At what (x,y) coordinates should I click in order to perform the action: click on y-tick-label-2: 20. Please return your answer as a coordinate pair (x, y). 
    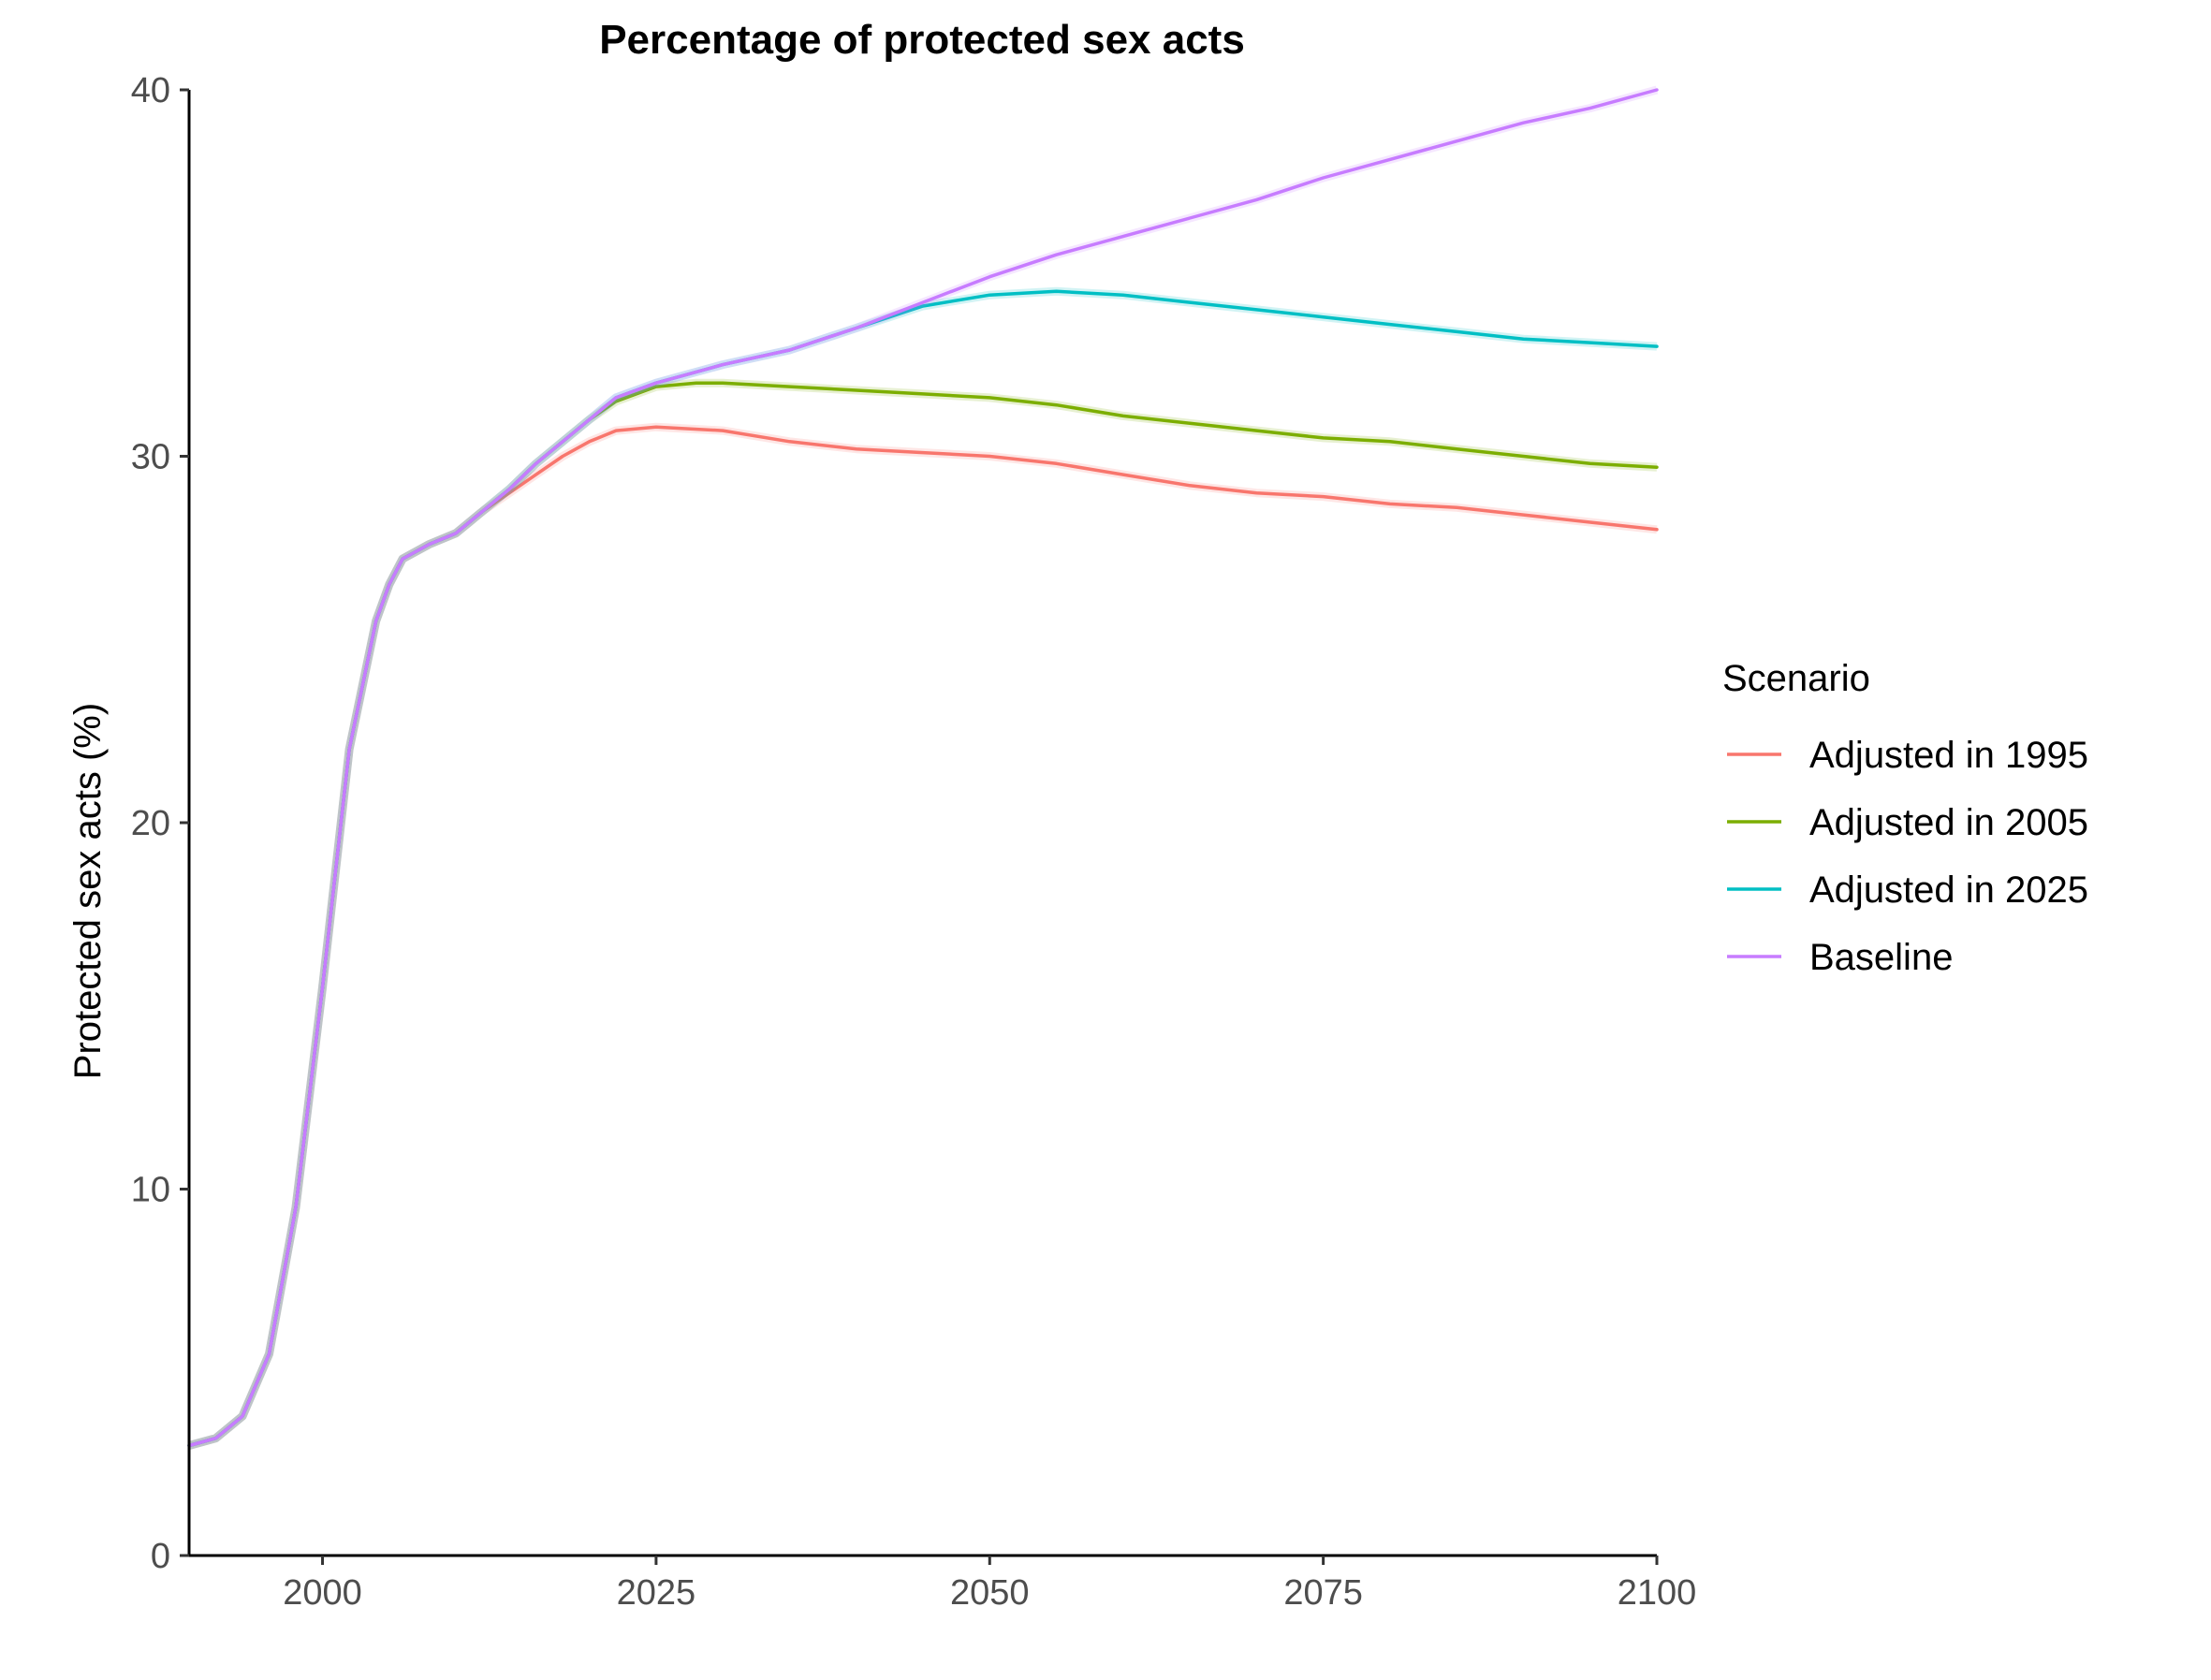
    Looking at the image, I should click on (150, 823).